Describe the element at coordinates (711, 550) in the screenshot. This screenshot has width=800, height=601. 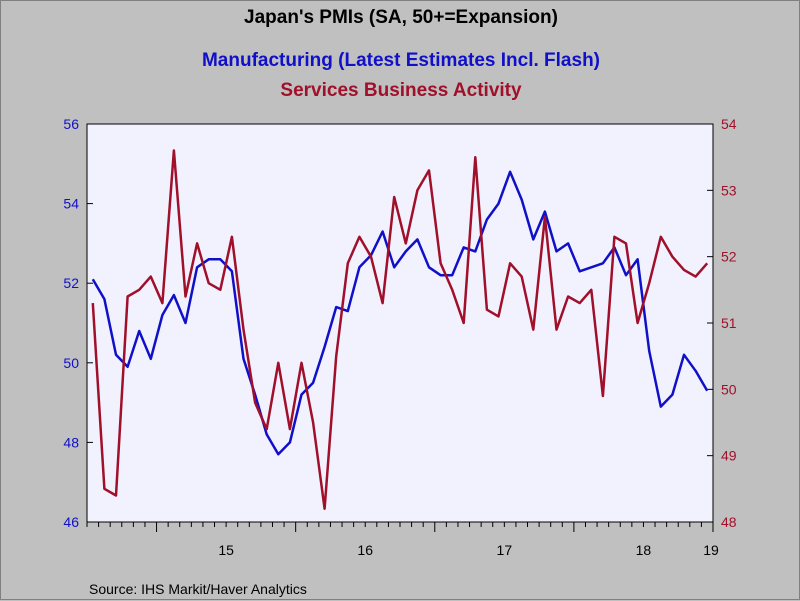
I see `x-tick-label: 19` at that location.